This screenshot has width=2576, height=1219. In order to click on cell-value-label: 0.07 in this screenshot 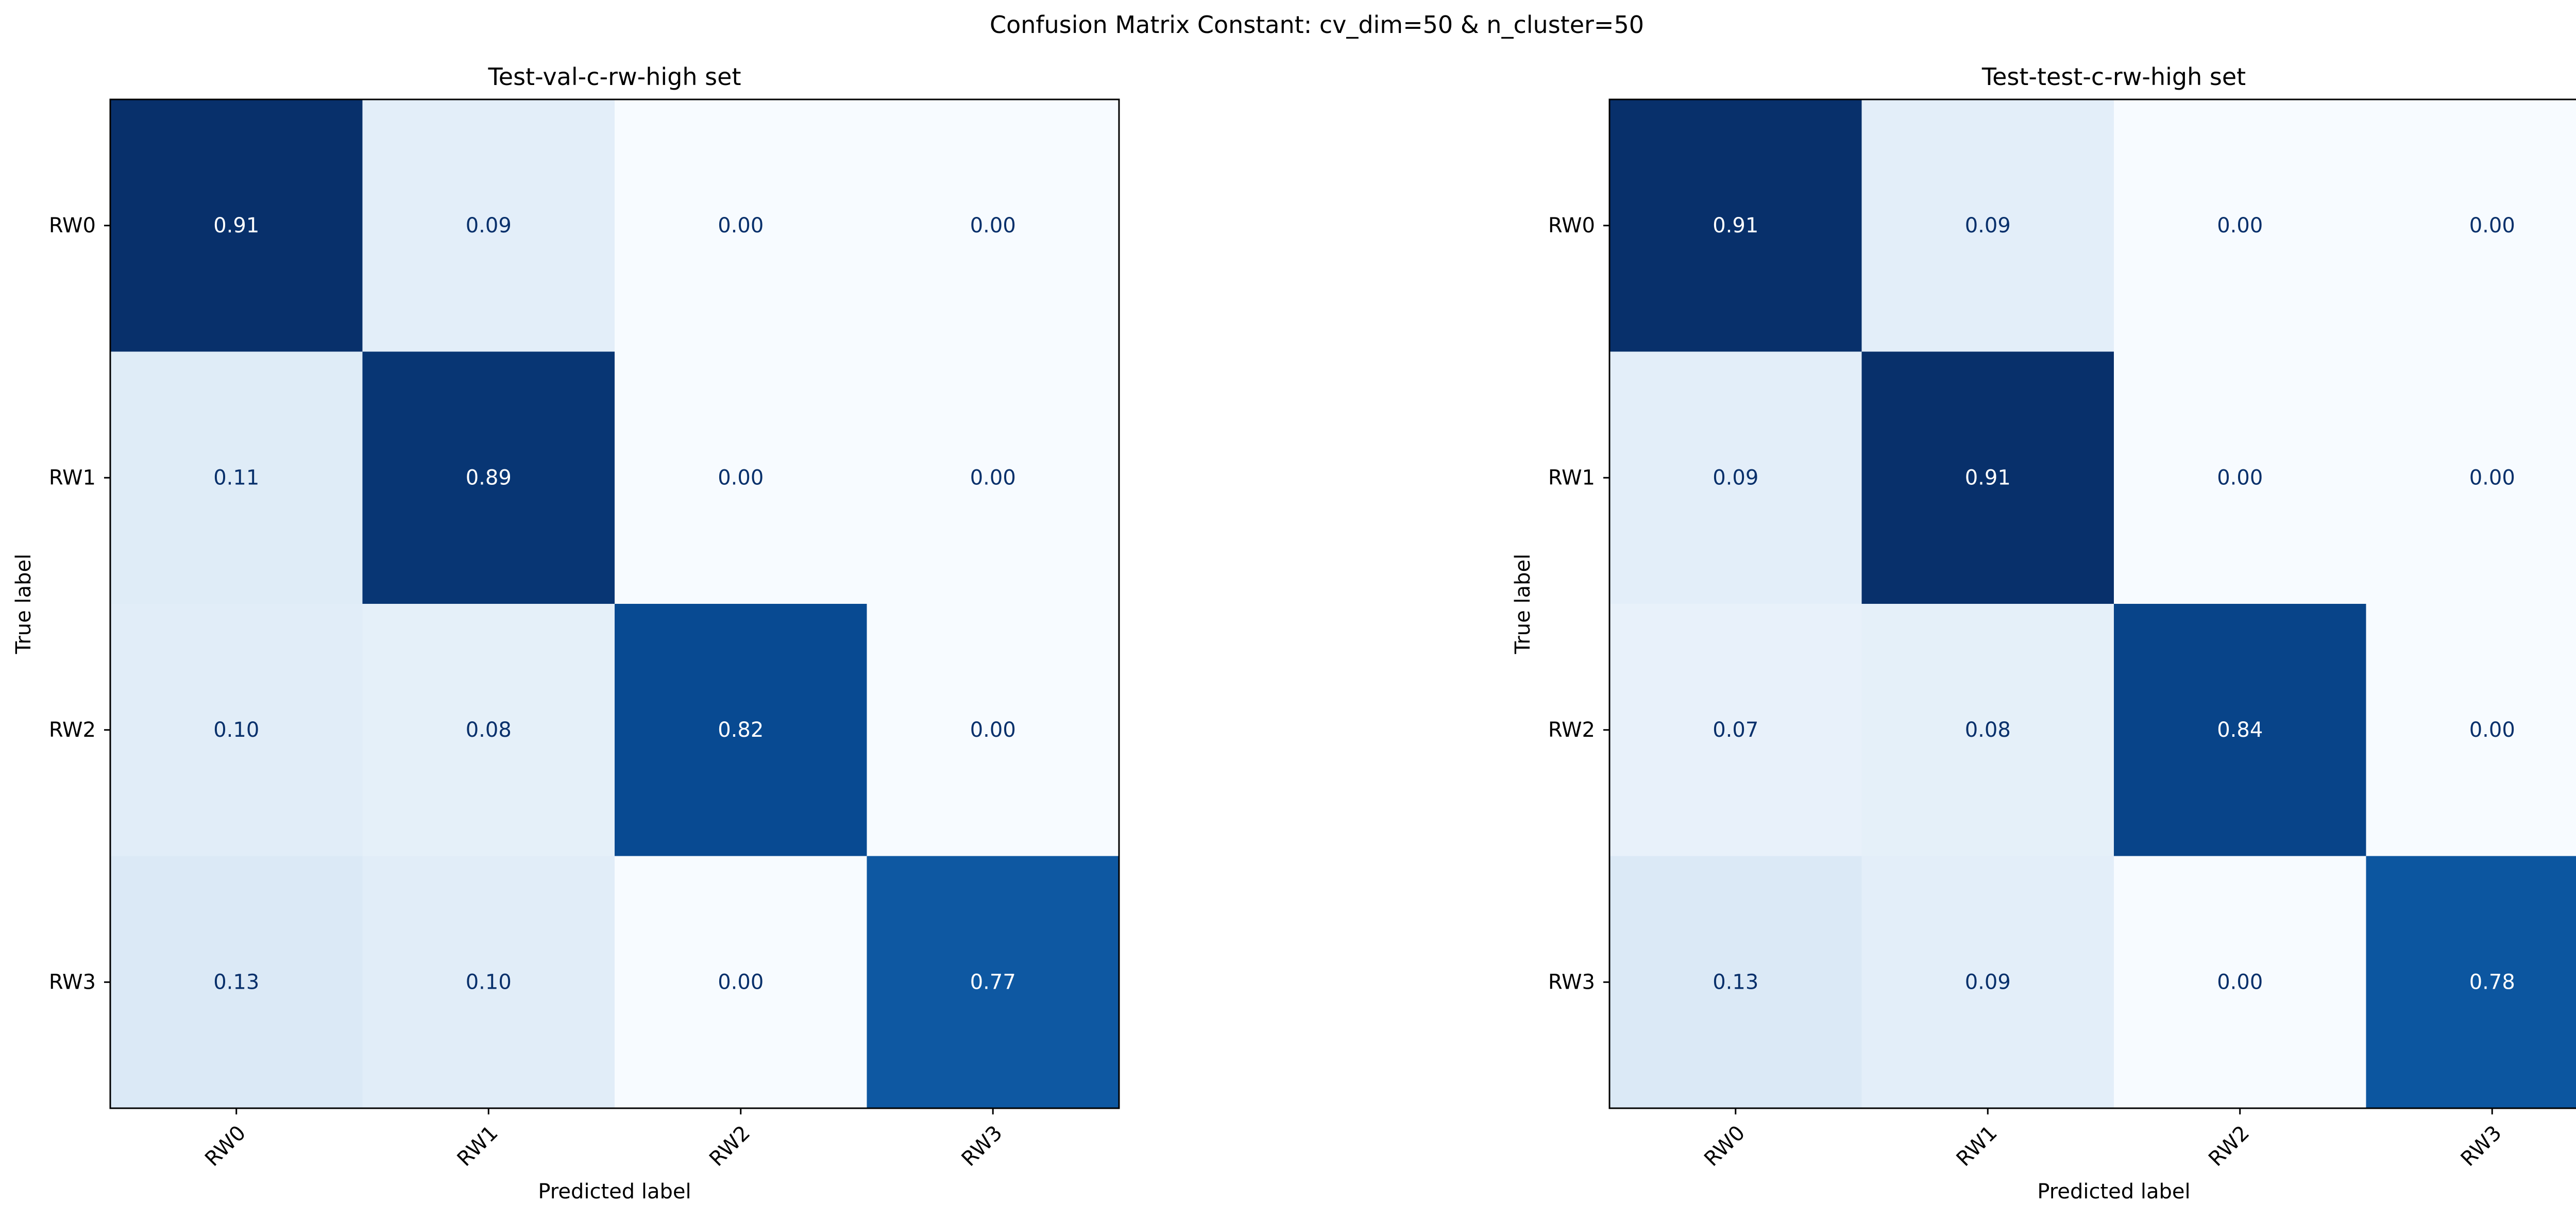, I will do `click(1735, 730)`.